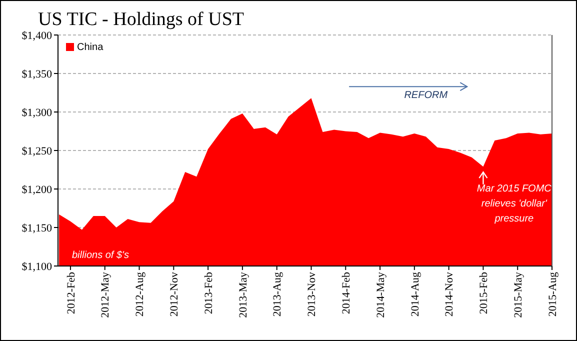 The image size is (577, 341). What do you see at coordinates (174, 294) in the screenshot?
I see `x-tick-label: 2012-Nov` at bounding box center [174, 294].